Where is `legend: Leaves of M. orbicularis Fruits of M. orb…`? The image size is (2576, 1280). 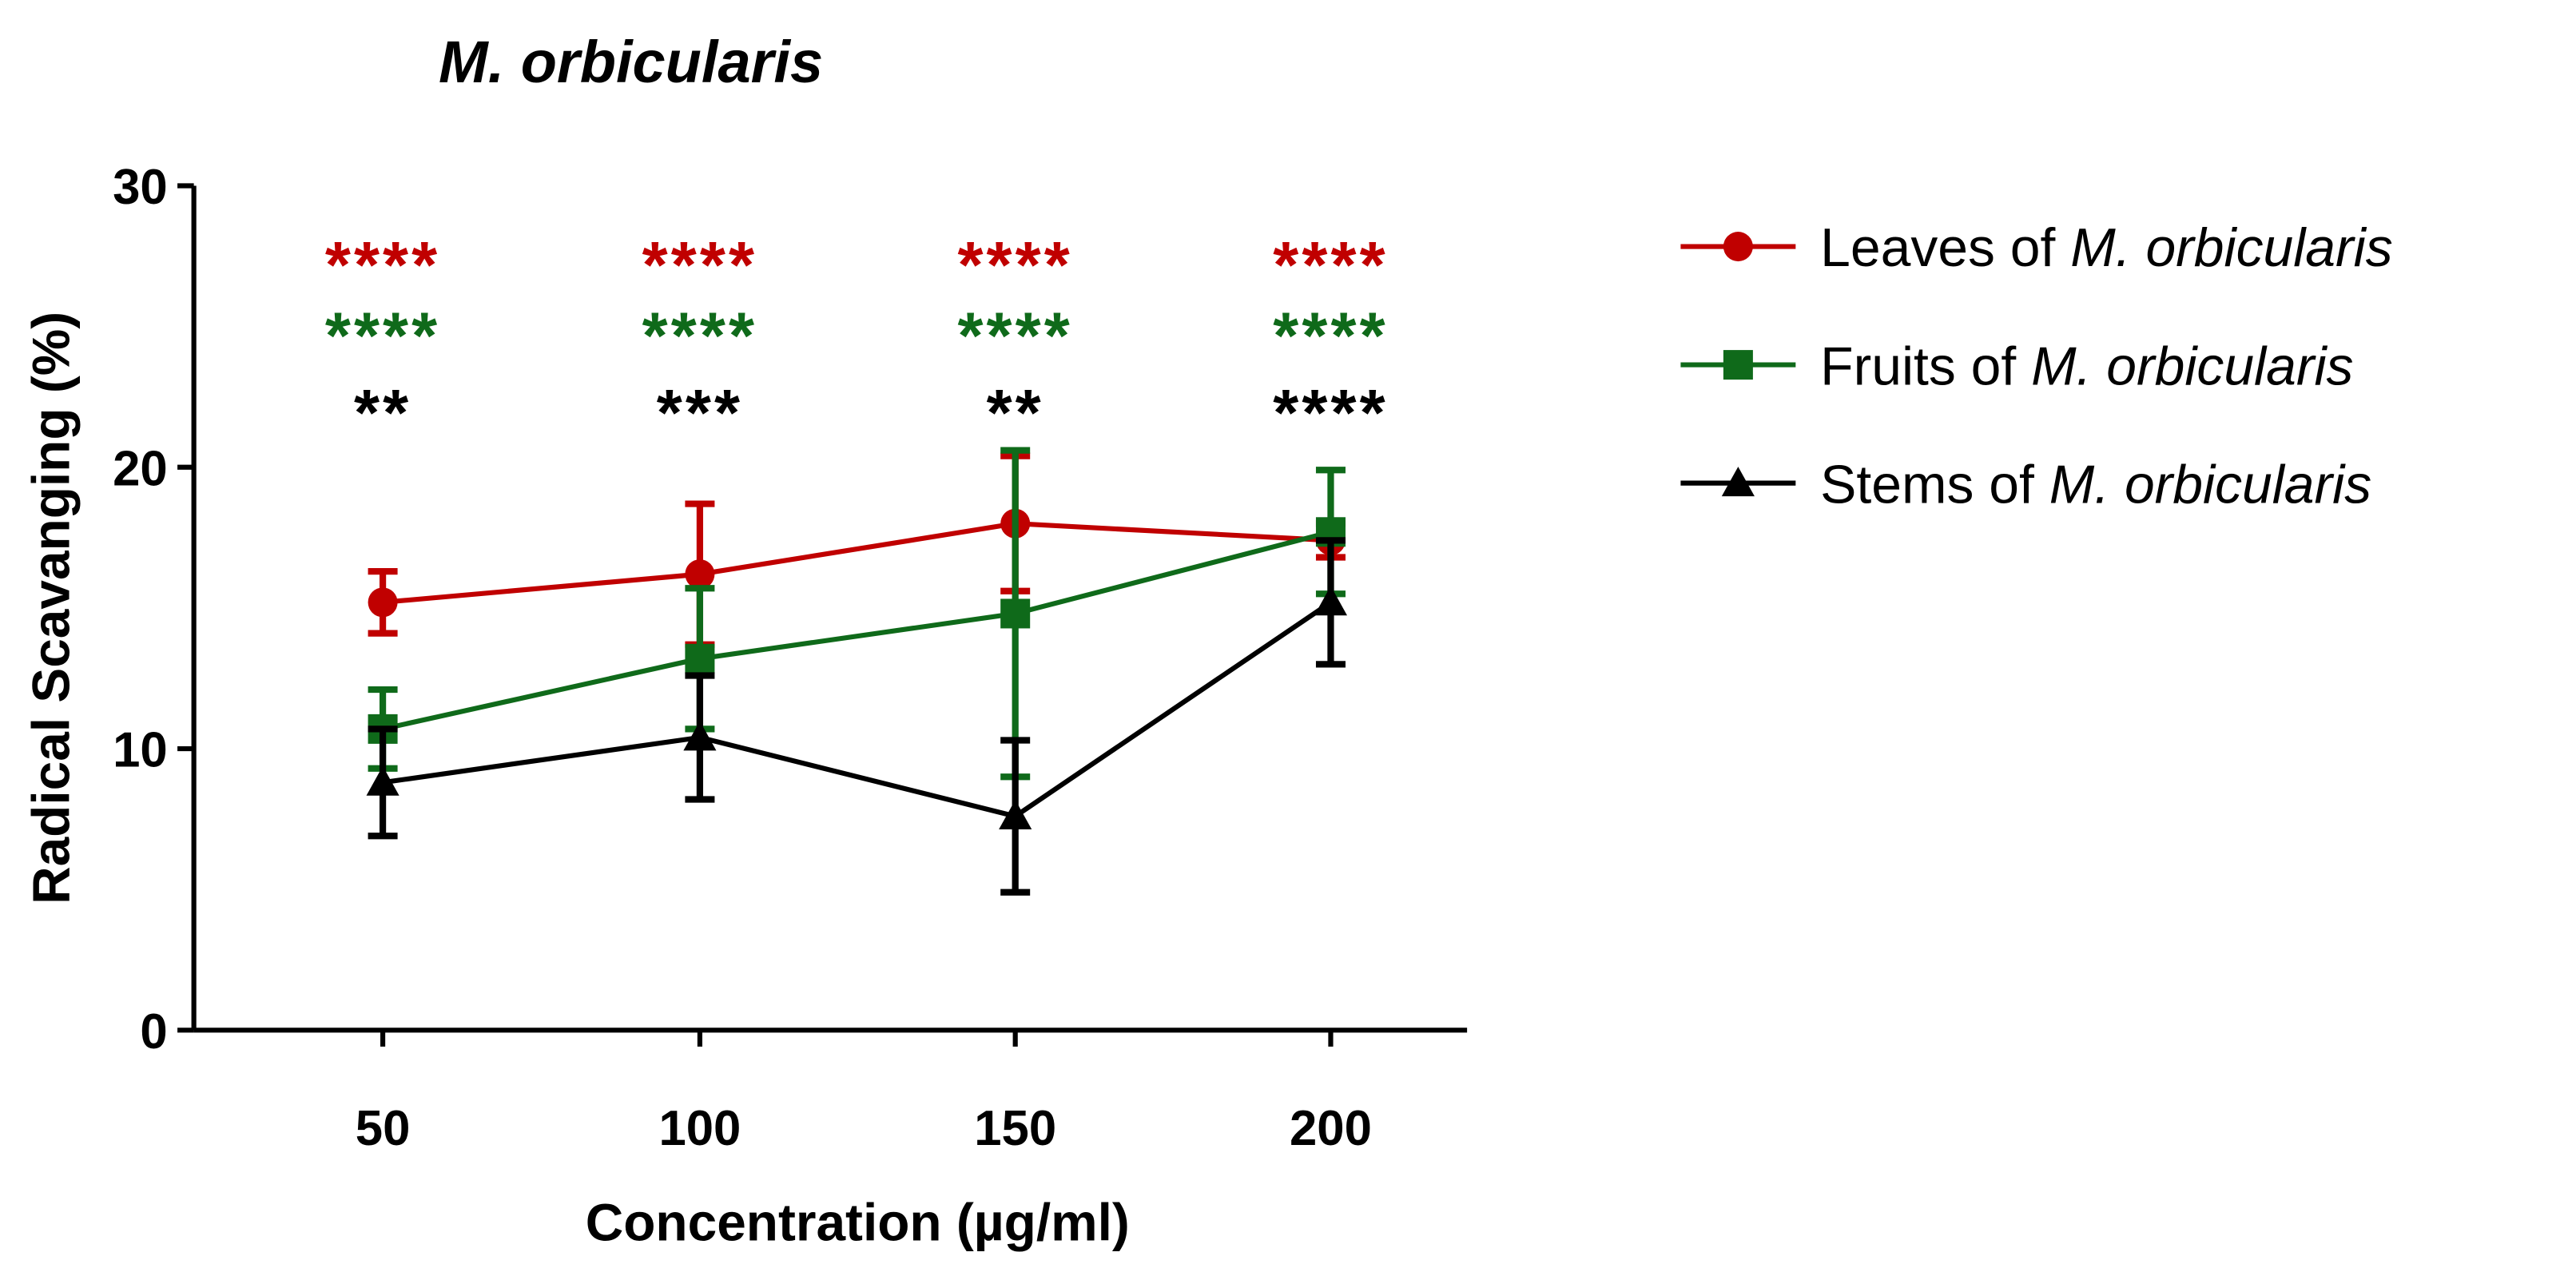 legend: Leaves of M. orbicularis Fruits of M. orb… is located at coordinates (2036, 366).